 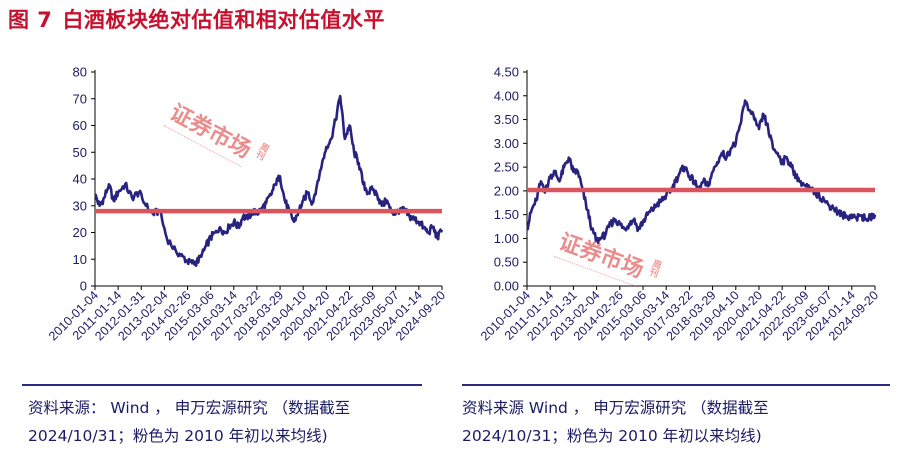 What do you see at coordinates (83, 286) in the screenshot?
I see `y-tick-label: 0` at bounding box center [83, 286].